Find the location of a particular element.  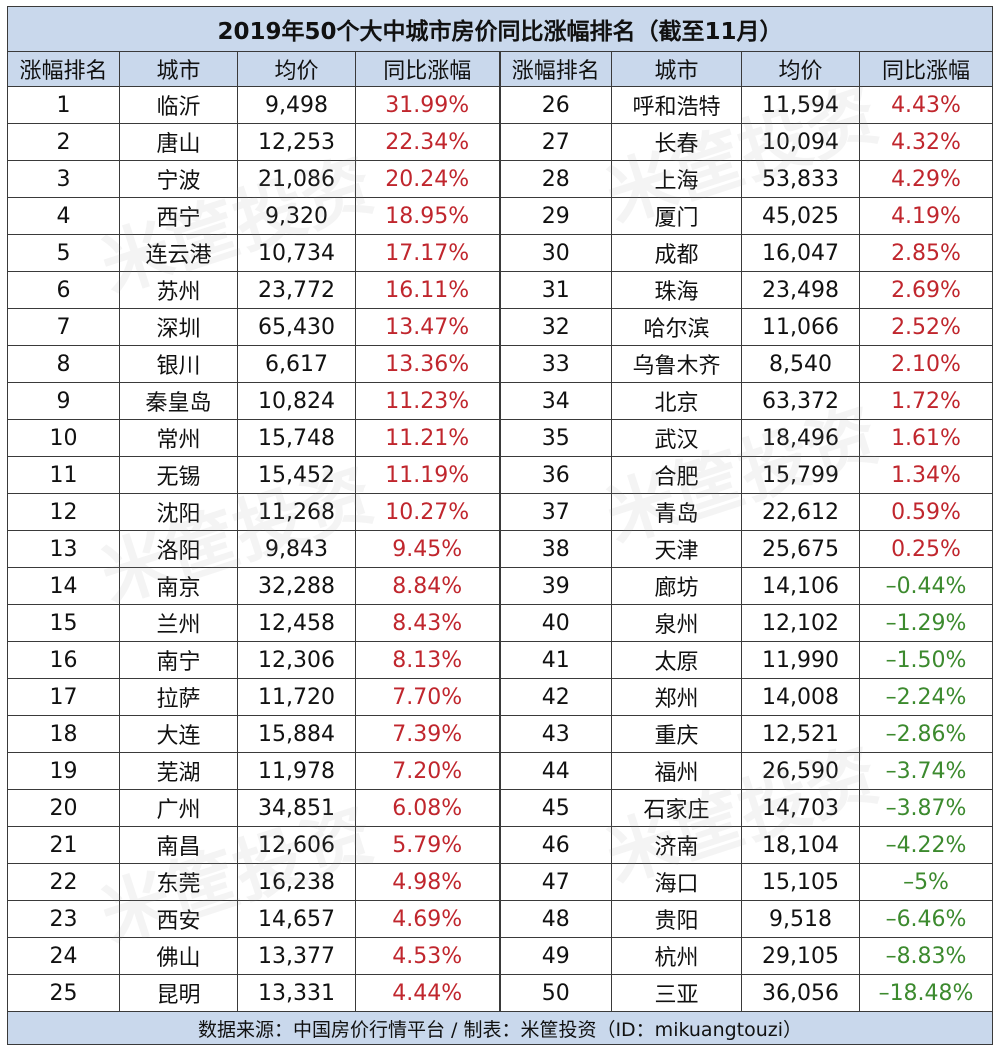

right-change-cell: –0.44% is located at coordinates (926, 586).